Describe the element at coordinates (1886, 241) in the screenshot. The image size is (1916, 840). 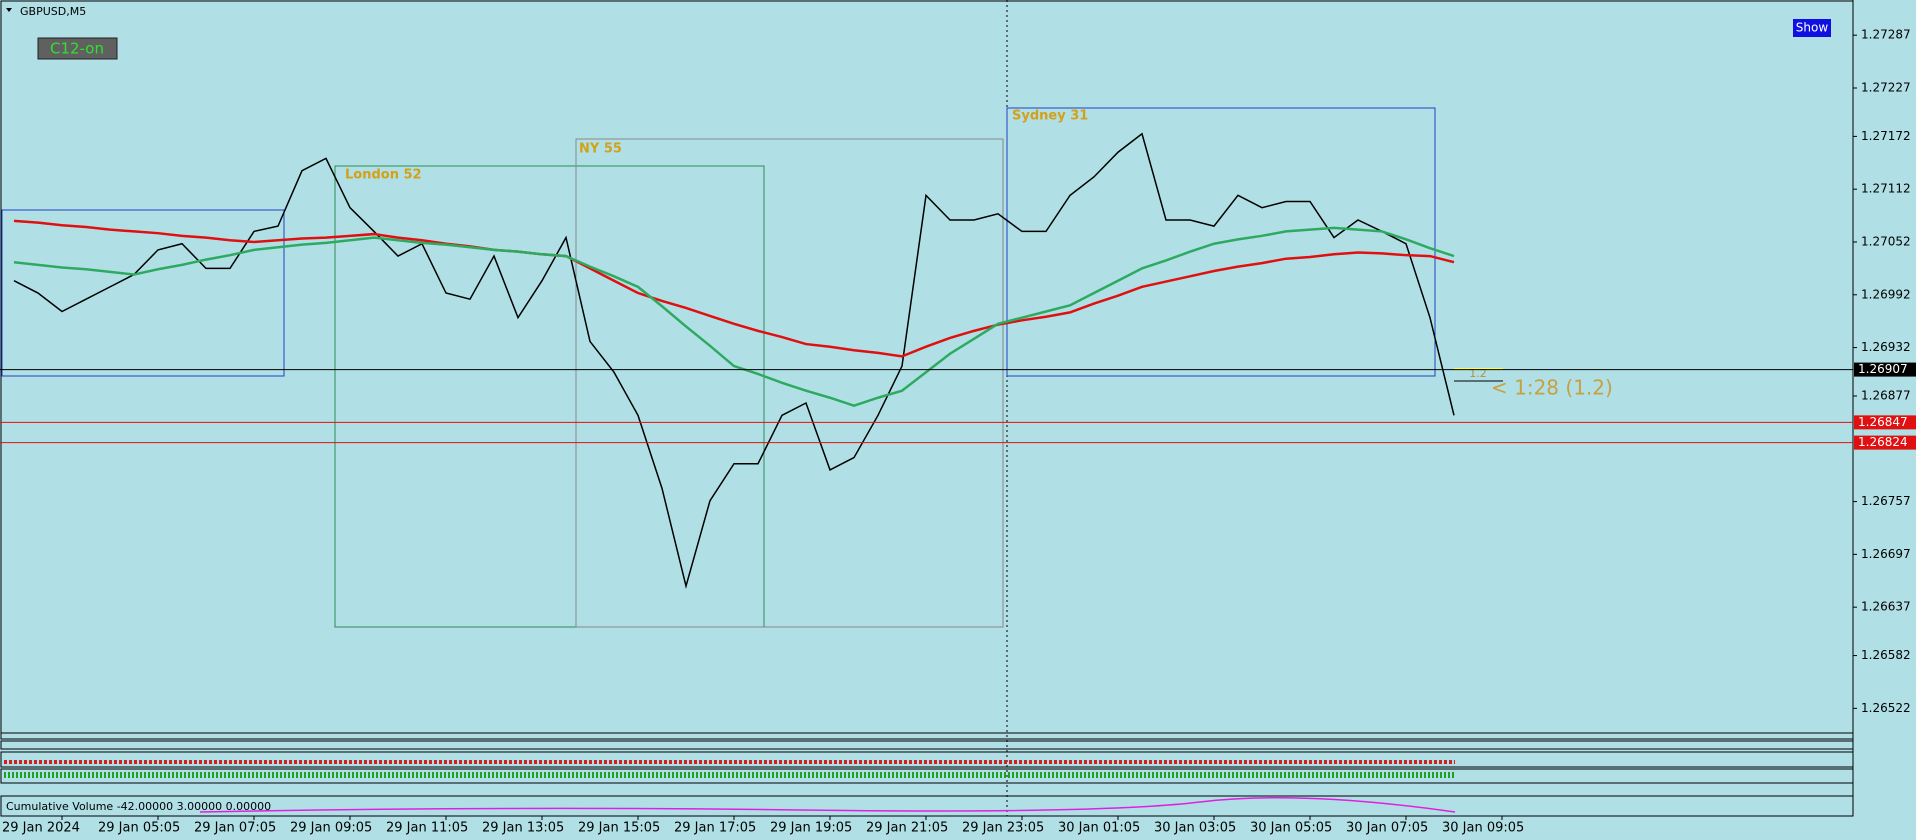
I see `y-tick-label: 1.27052` at that location.